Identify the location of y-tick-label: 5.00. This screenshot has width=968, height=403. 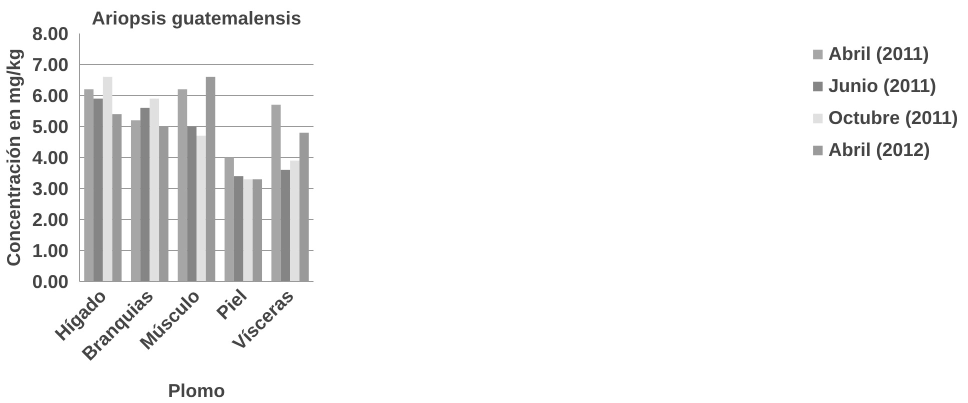
(50, 126).